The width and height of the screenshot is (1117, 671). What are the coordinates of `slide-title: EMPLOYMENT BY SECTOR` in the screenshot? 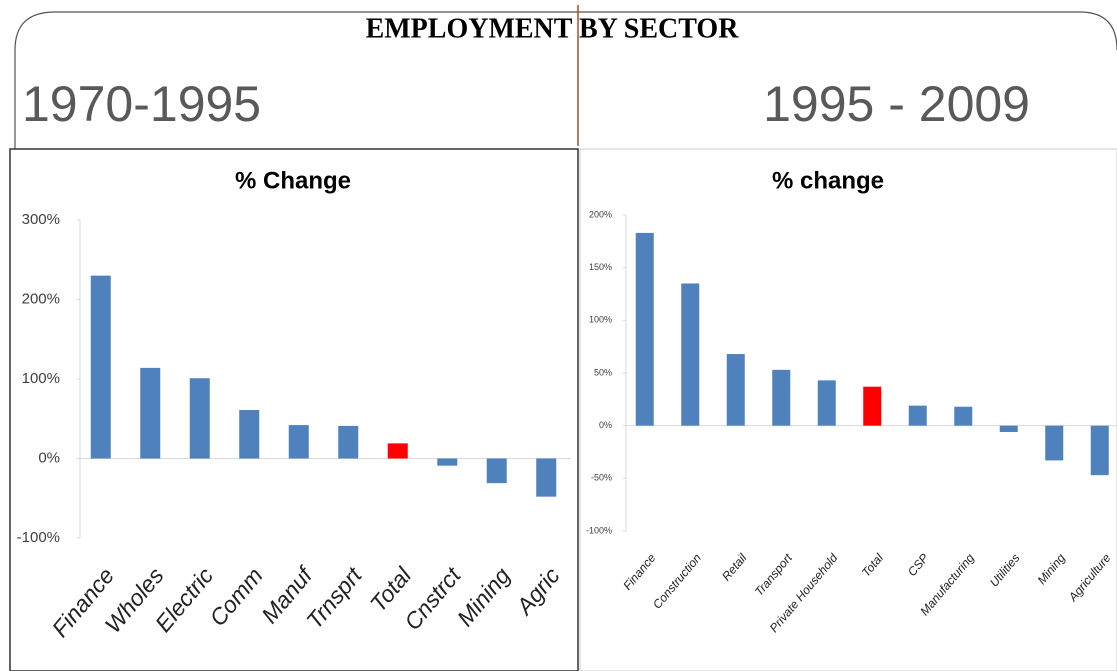 It's located at (553, 28).